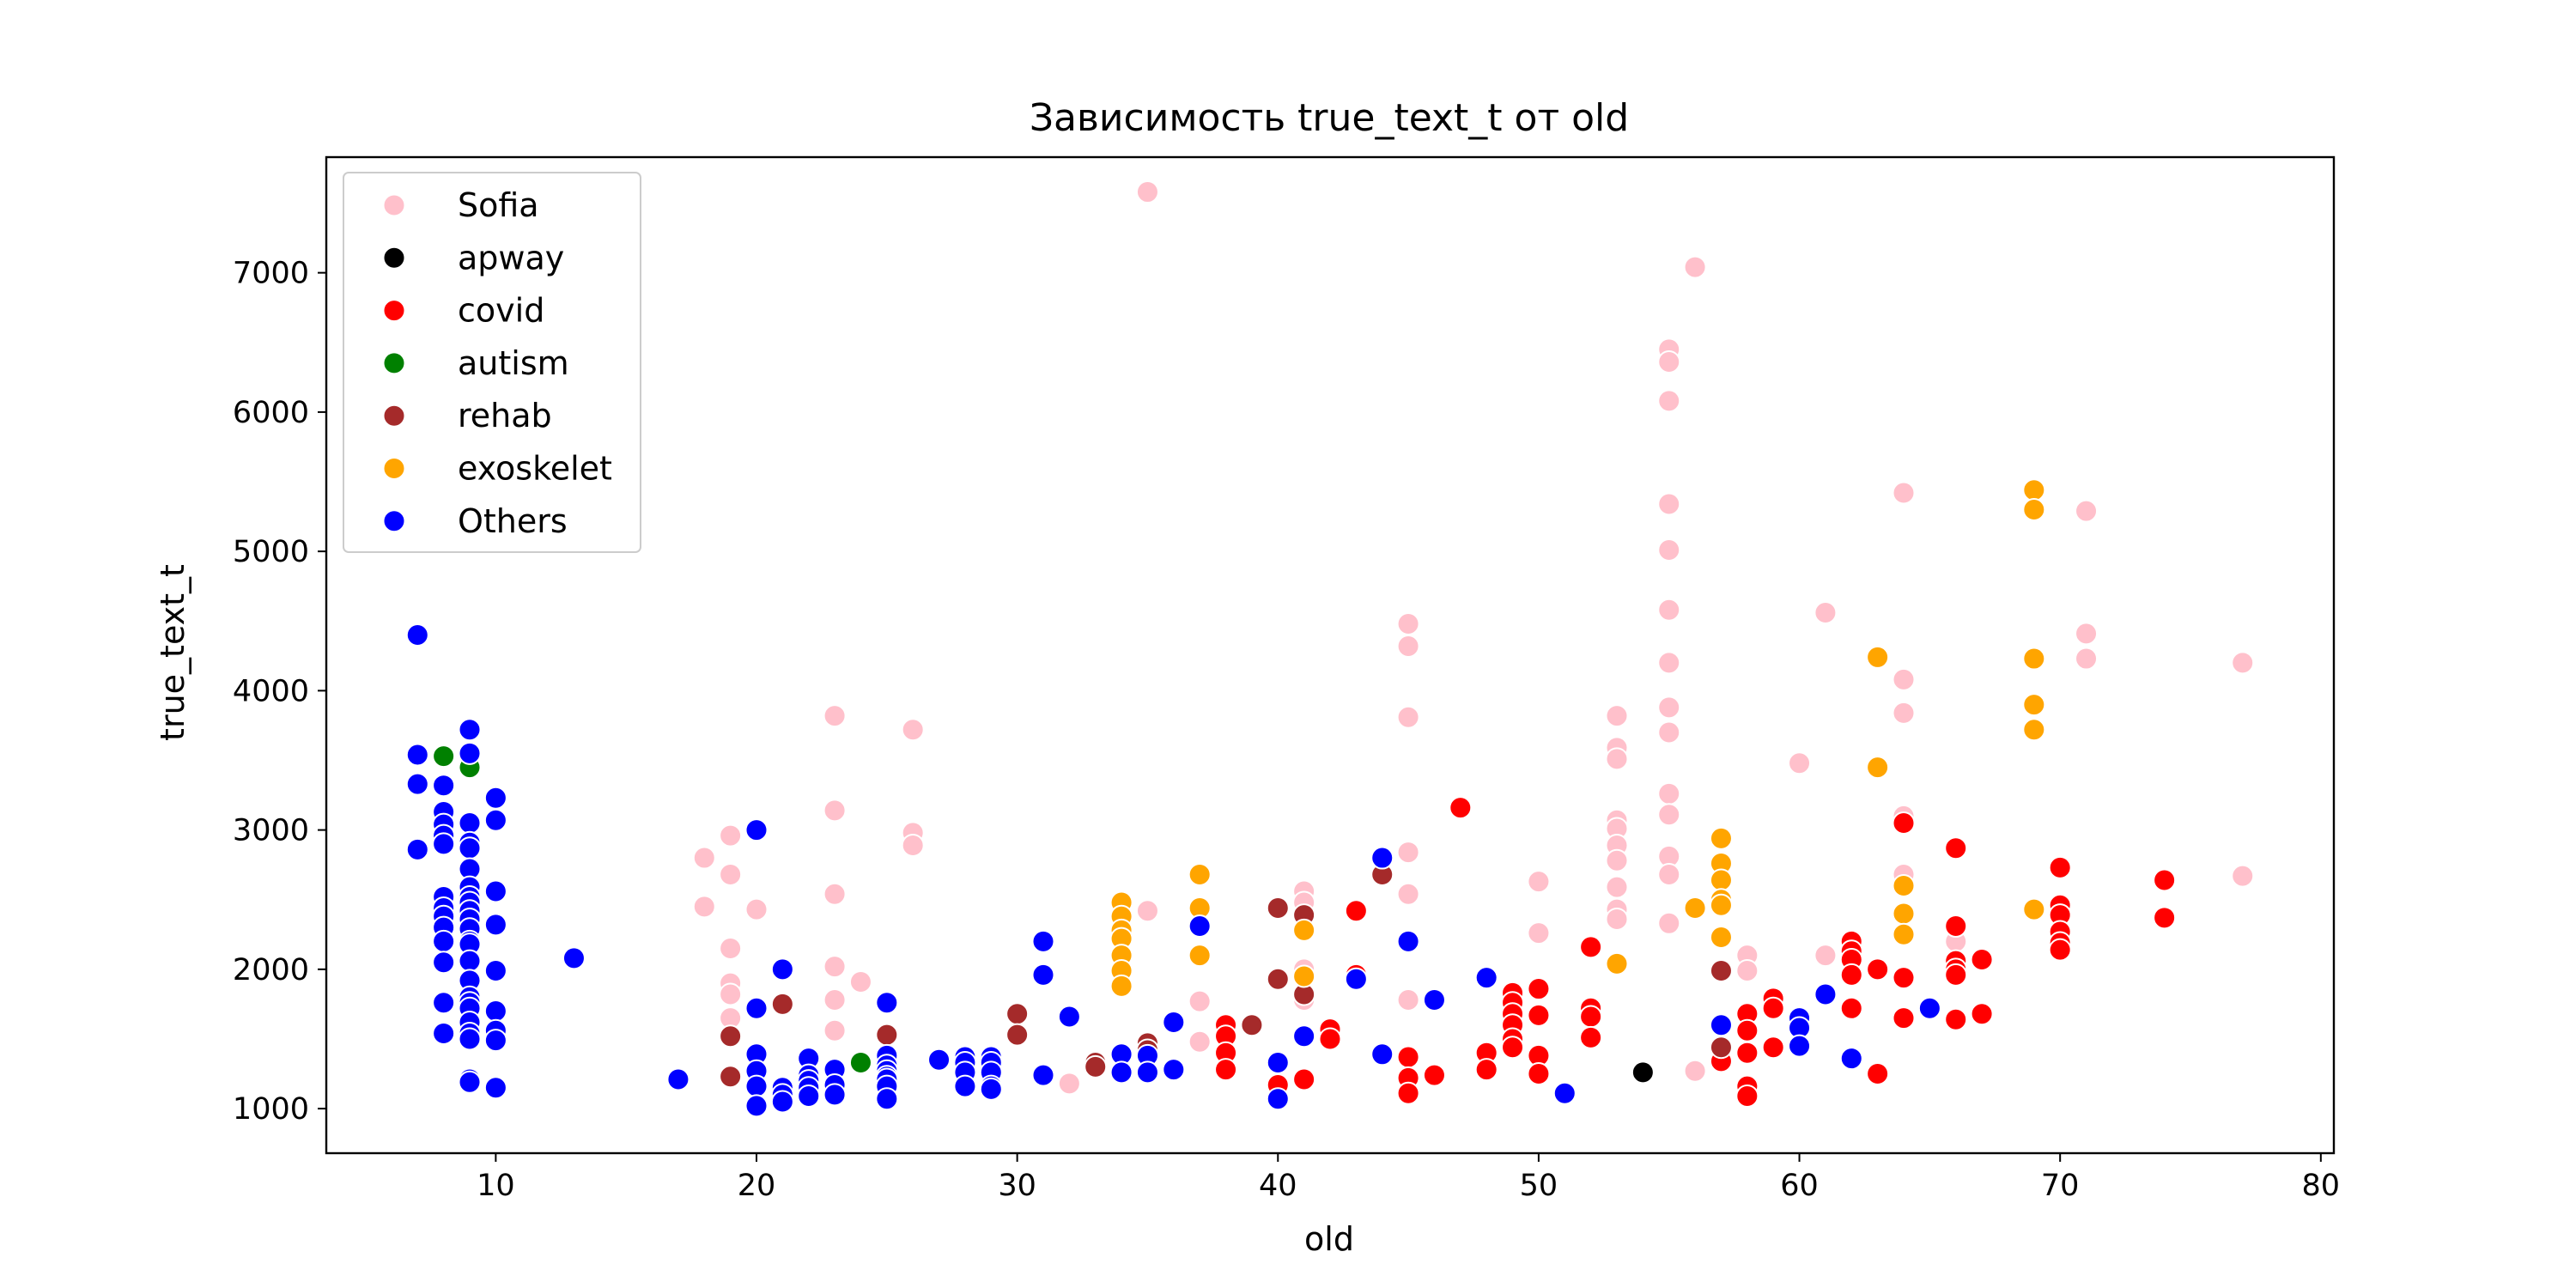  I want to click on x-tick-label: 50, so click(1539, 1186).